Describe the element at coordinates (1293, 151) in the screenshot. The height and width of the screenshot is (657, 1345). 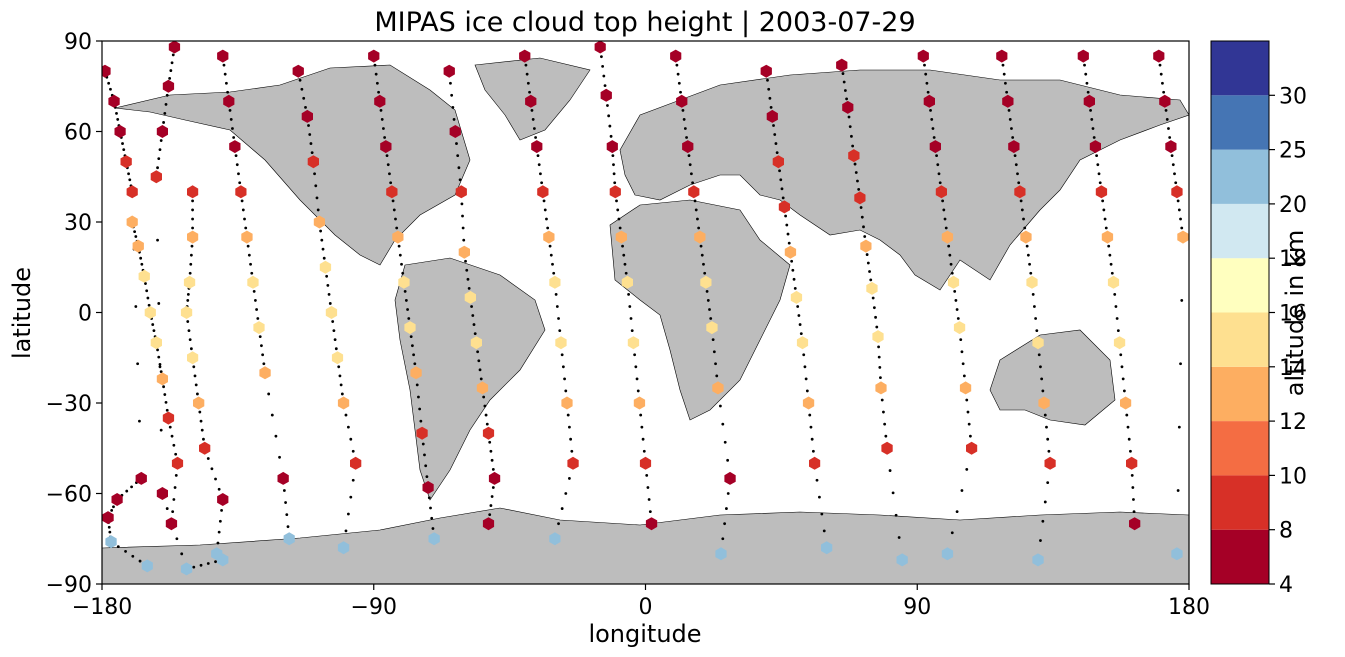
I see `colorbar-tick-label: 25` at that location.